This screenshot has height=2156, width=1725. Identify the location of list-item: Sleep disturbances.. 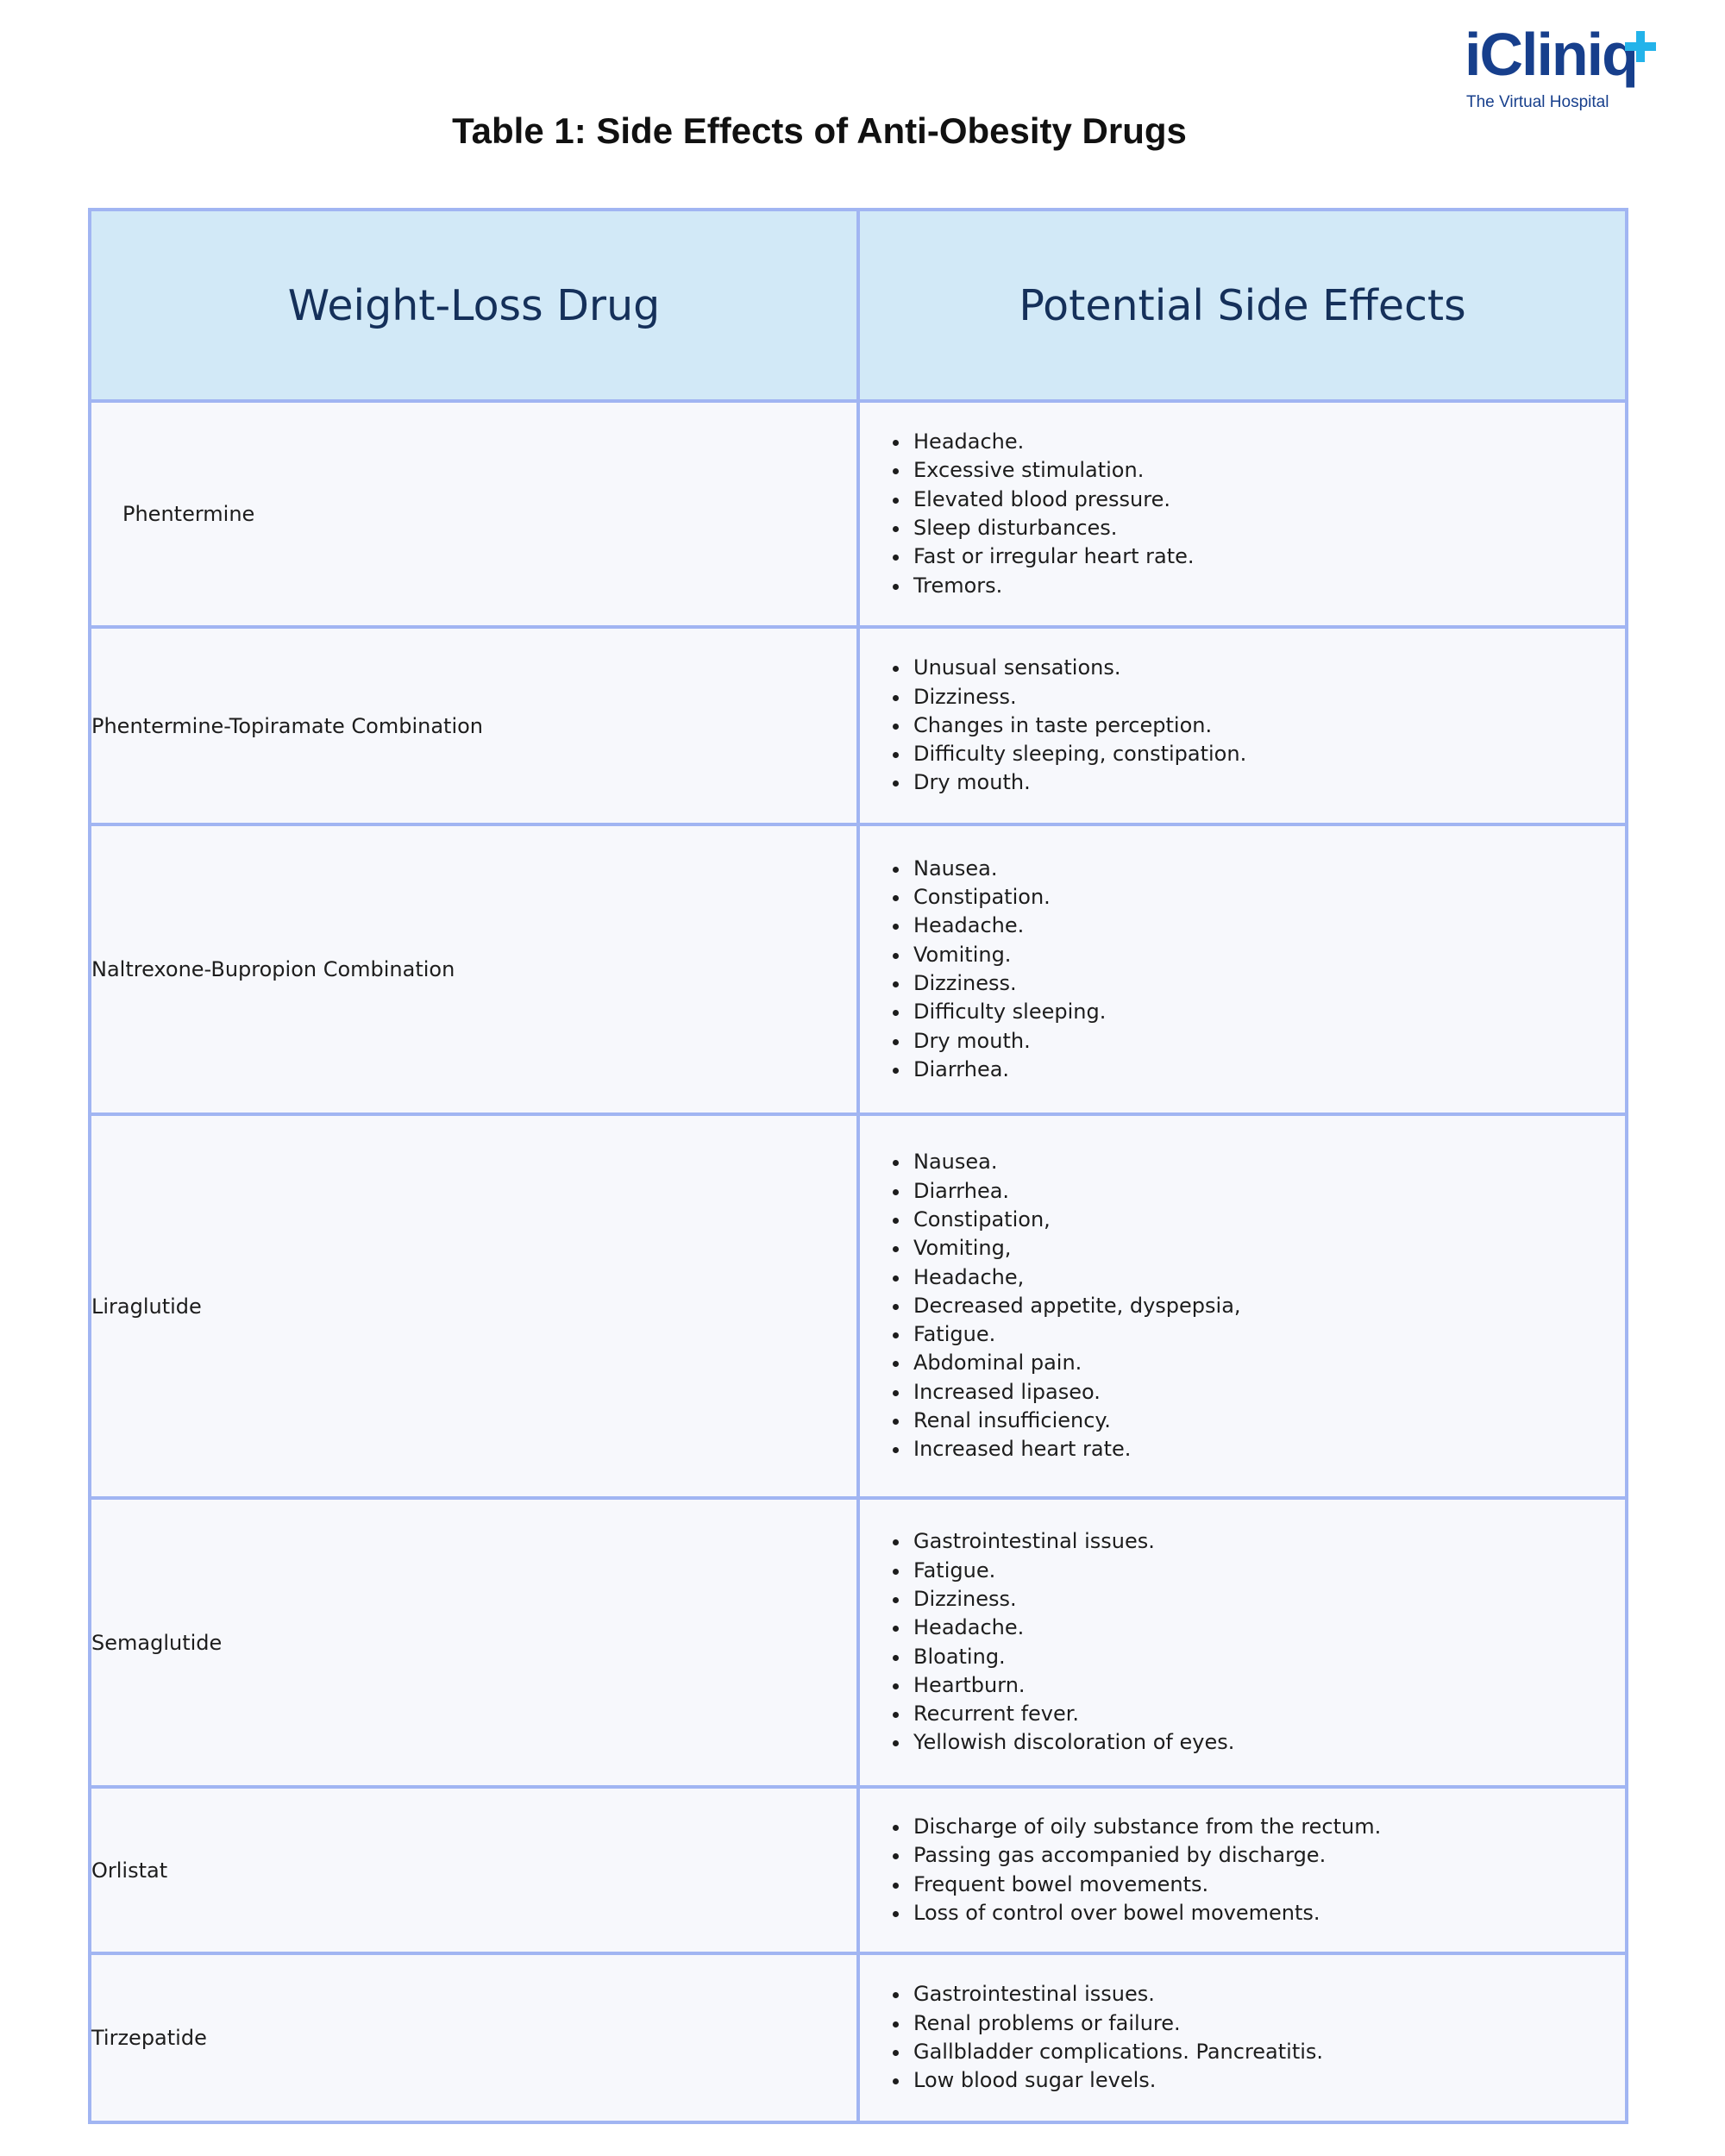
(1259, 528).